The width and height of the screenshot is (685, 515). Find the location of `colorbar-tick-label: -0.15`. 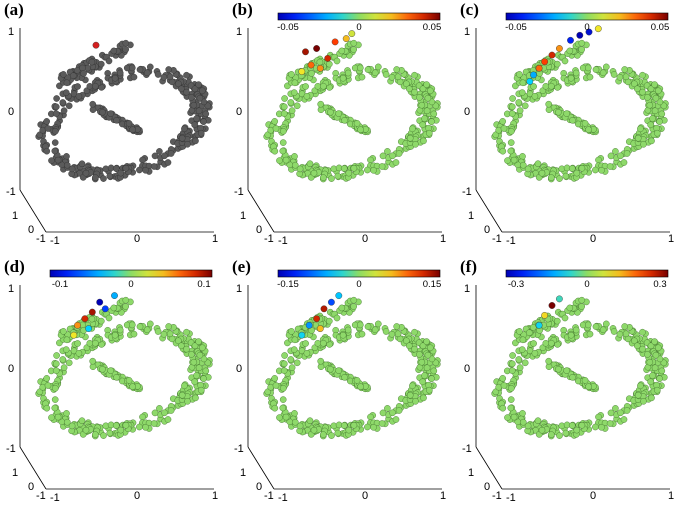

colorbar-tick-label: -0.15 is located at coordinates (288, 284).